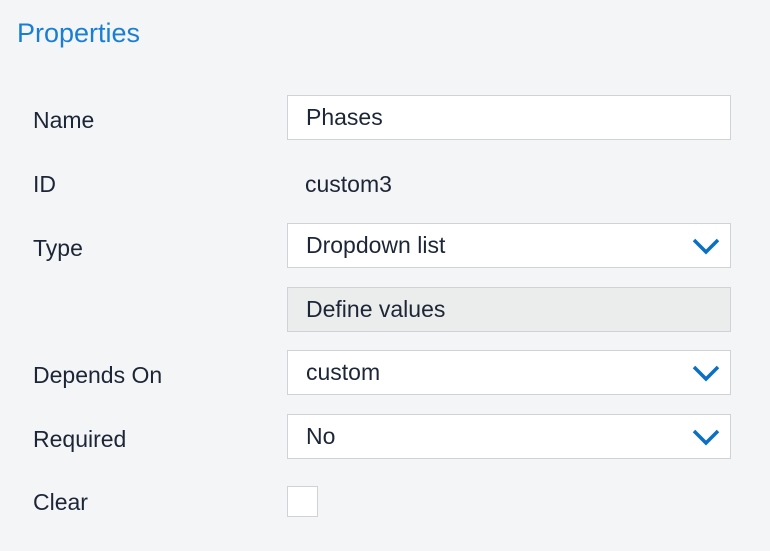 Image resolution: width=770 pixels, height=551 pixels. What do you see at coordinates (509, 309) in the screenshot?
I see `define-values-button: Define values` at bounding box center [509, 309].